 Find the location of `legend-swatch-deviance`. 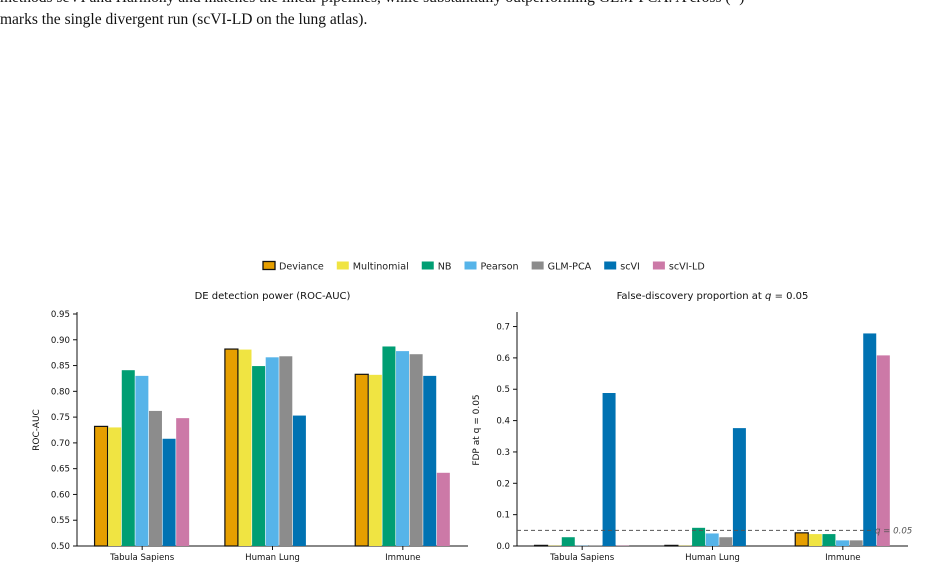

legend-swatch-deviance is located at coordinates (269, 265).